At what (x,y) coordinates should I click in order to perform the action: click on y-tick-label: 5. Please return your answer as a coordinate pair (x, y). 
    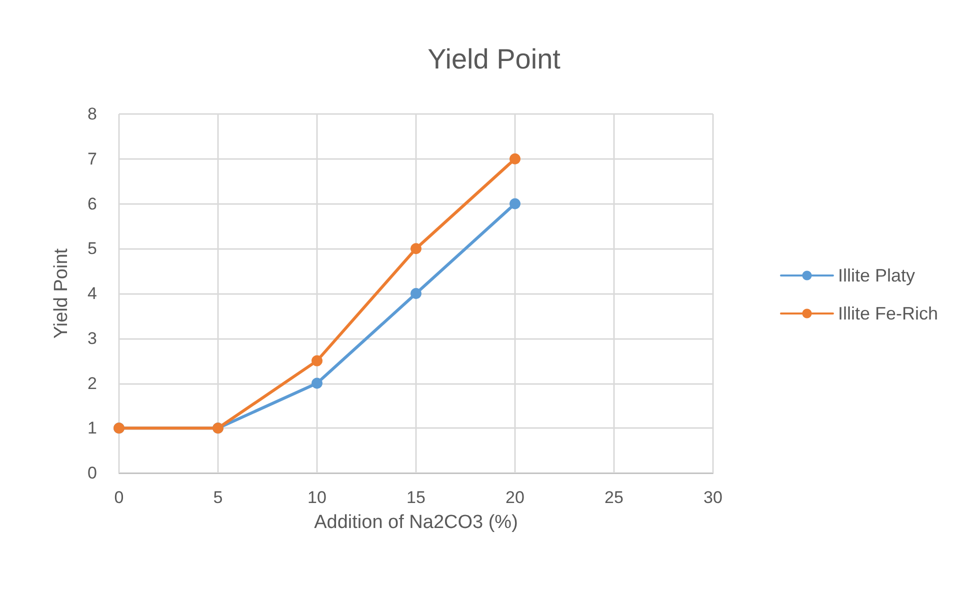
    Looking at the image, I should click on (92, 248).